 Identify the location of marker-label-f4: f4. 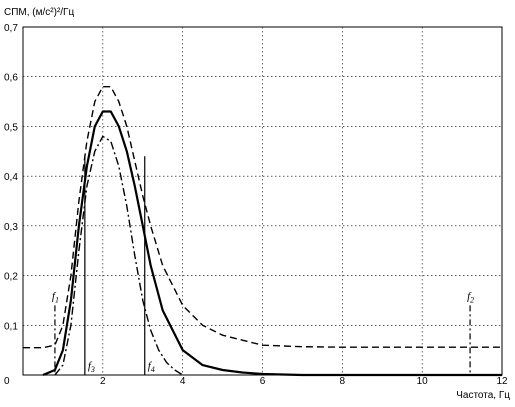
(151, 367).